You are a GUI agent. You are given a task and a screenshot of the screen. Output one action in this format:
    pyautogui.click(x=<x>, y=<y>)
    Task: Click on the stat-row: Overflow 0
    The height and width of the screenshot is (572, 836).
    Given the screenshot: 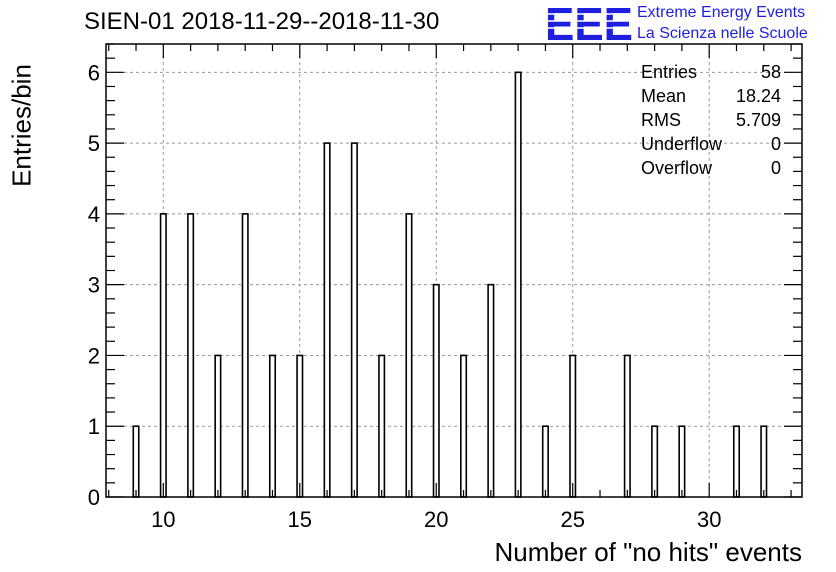 What is the action you would take?
    pyautogui.click(x=711, y=168)
    